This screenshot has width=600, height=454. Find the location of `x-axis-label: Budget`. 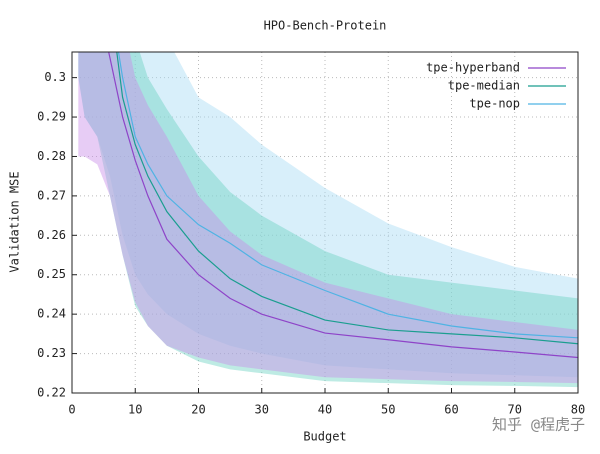

x-axis-label: Budget is located at coordinates (324, 437).